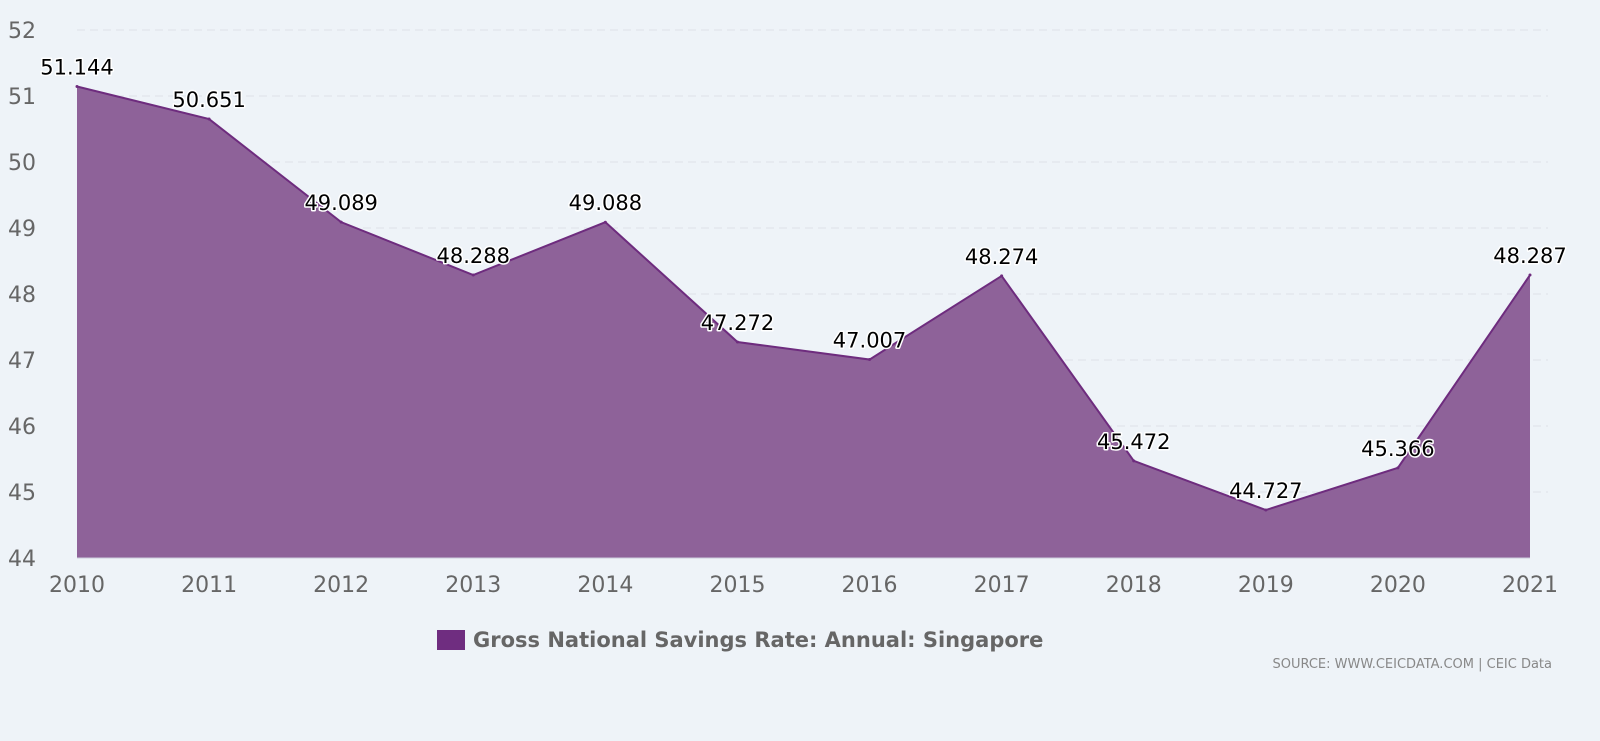 The height and width of the screenshot is (741, 1600). Describe the element at coordinates (77, 585) in the screenshot. I see `x-tick-label: 2010` at that location.